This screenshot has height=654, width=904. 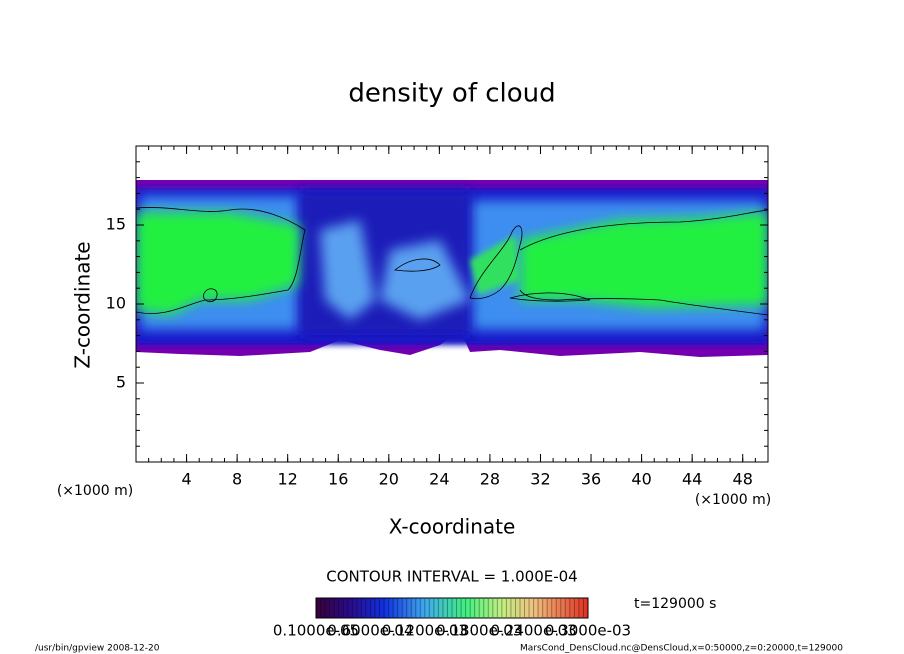 What do you see at coordinates (641, 479) in the screenshot?
I see `x-tick-label: 40` at bounding box center [641, 479].